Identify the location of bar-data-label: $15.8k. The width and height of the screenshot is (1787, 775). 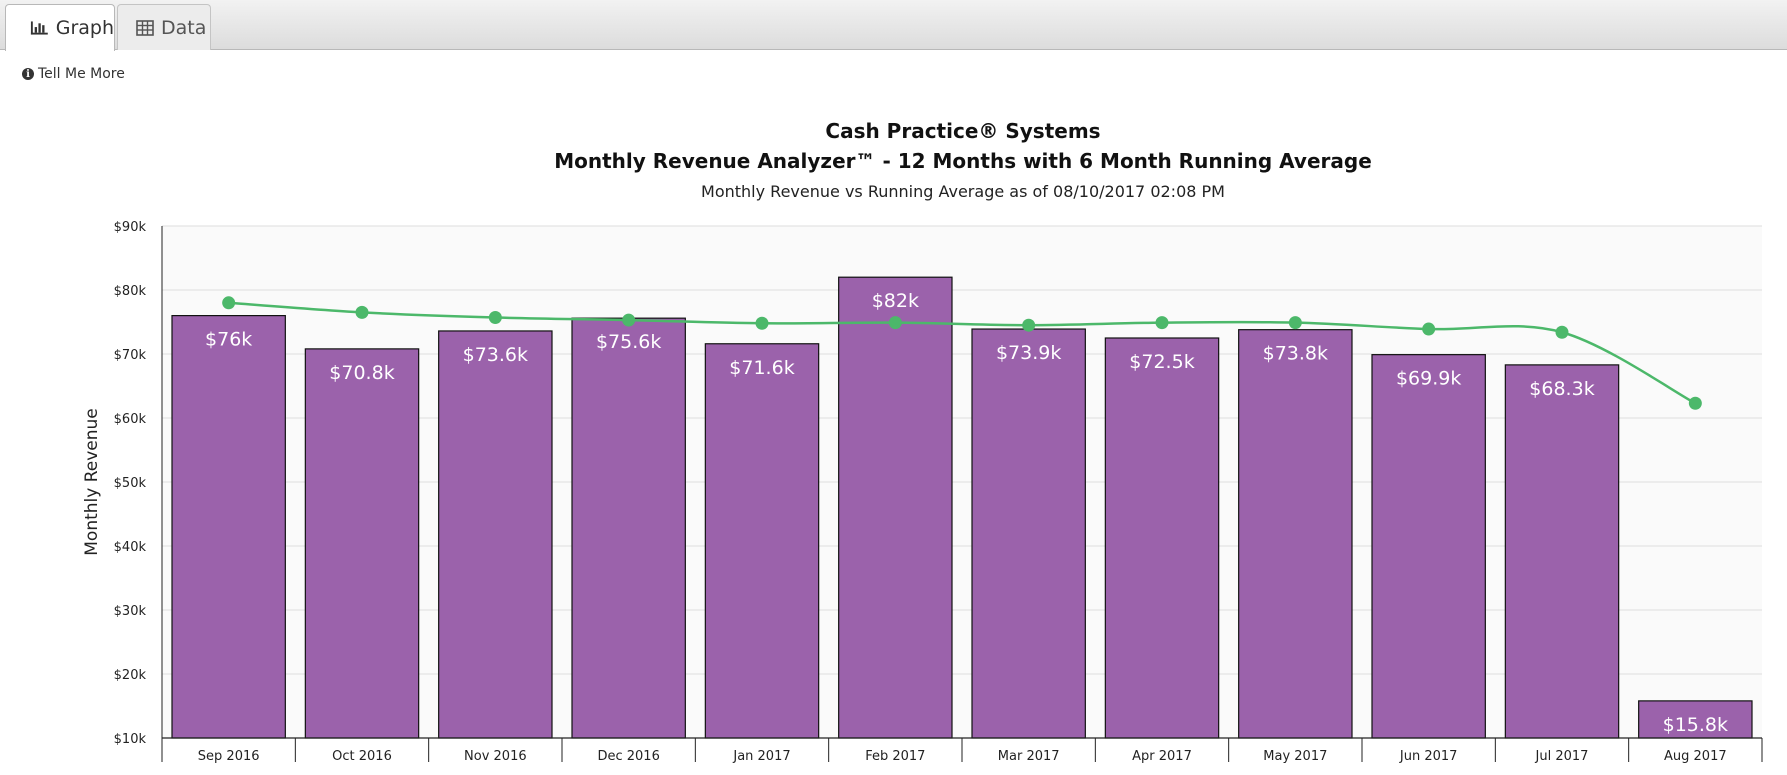
(1695, 725).